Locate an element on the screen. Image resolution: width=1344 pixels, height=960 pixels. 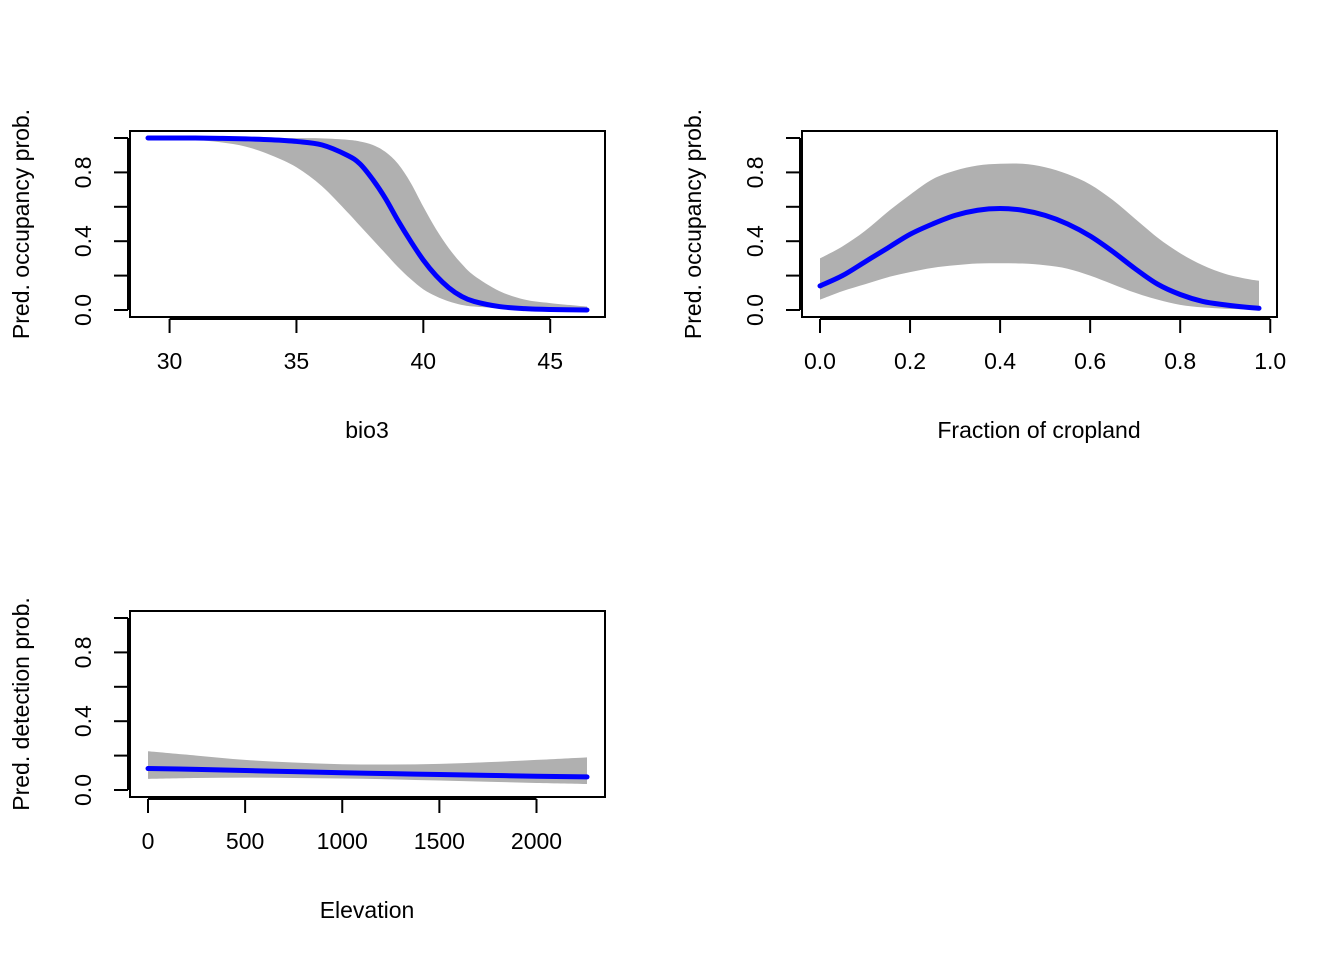
x-tick-label-cropland: 1.0 is located at coordinates (1270, 361).